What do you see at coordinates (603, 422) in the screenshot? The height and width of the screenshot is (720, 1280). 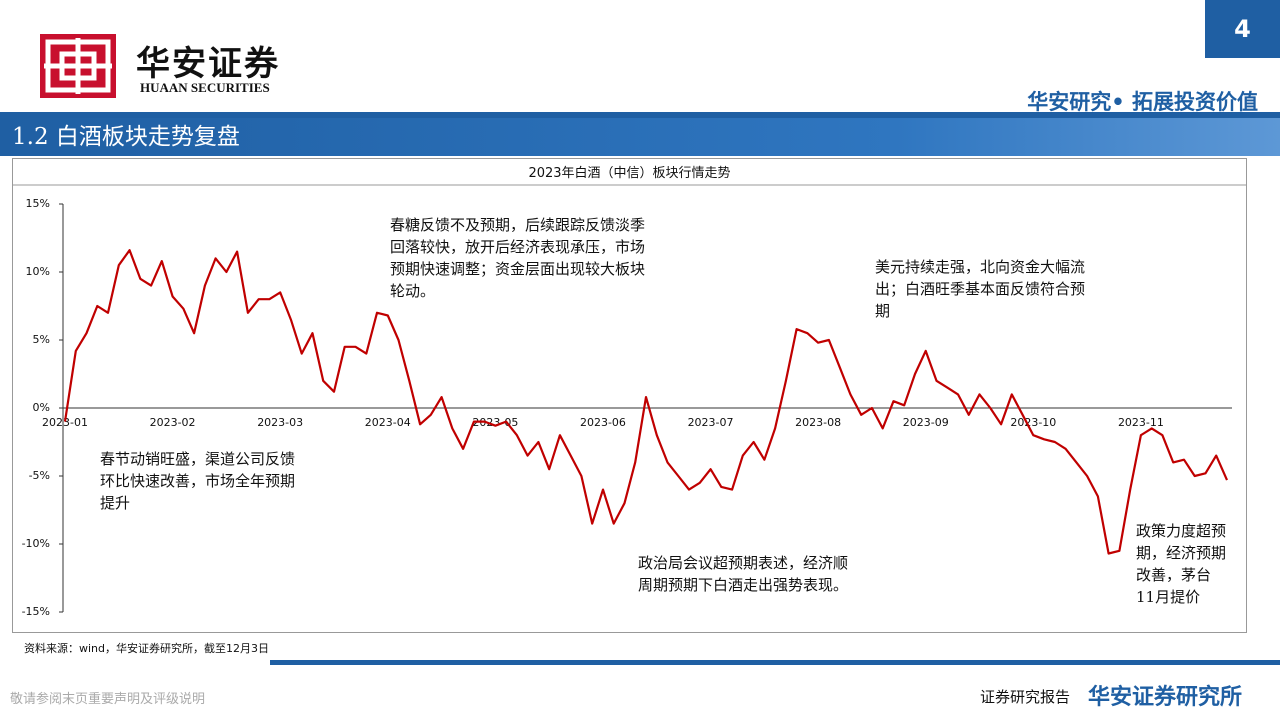 I see `x-tick-label: 2023-06` at bounding box center [603, 422].